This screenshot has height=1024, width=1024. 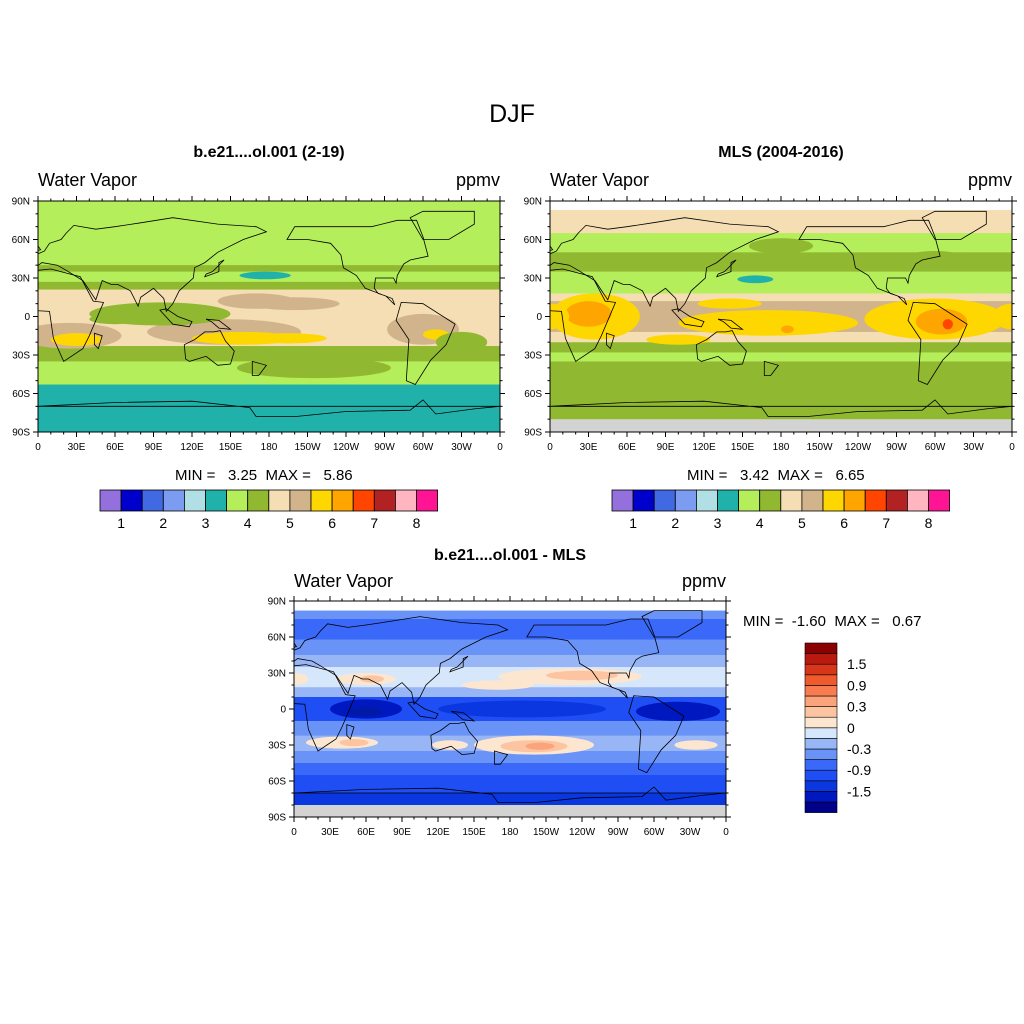 I want to click on panel-1-band, so click(x=269, y=354).